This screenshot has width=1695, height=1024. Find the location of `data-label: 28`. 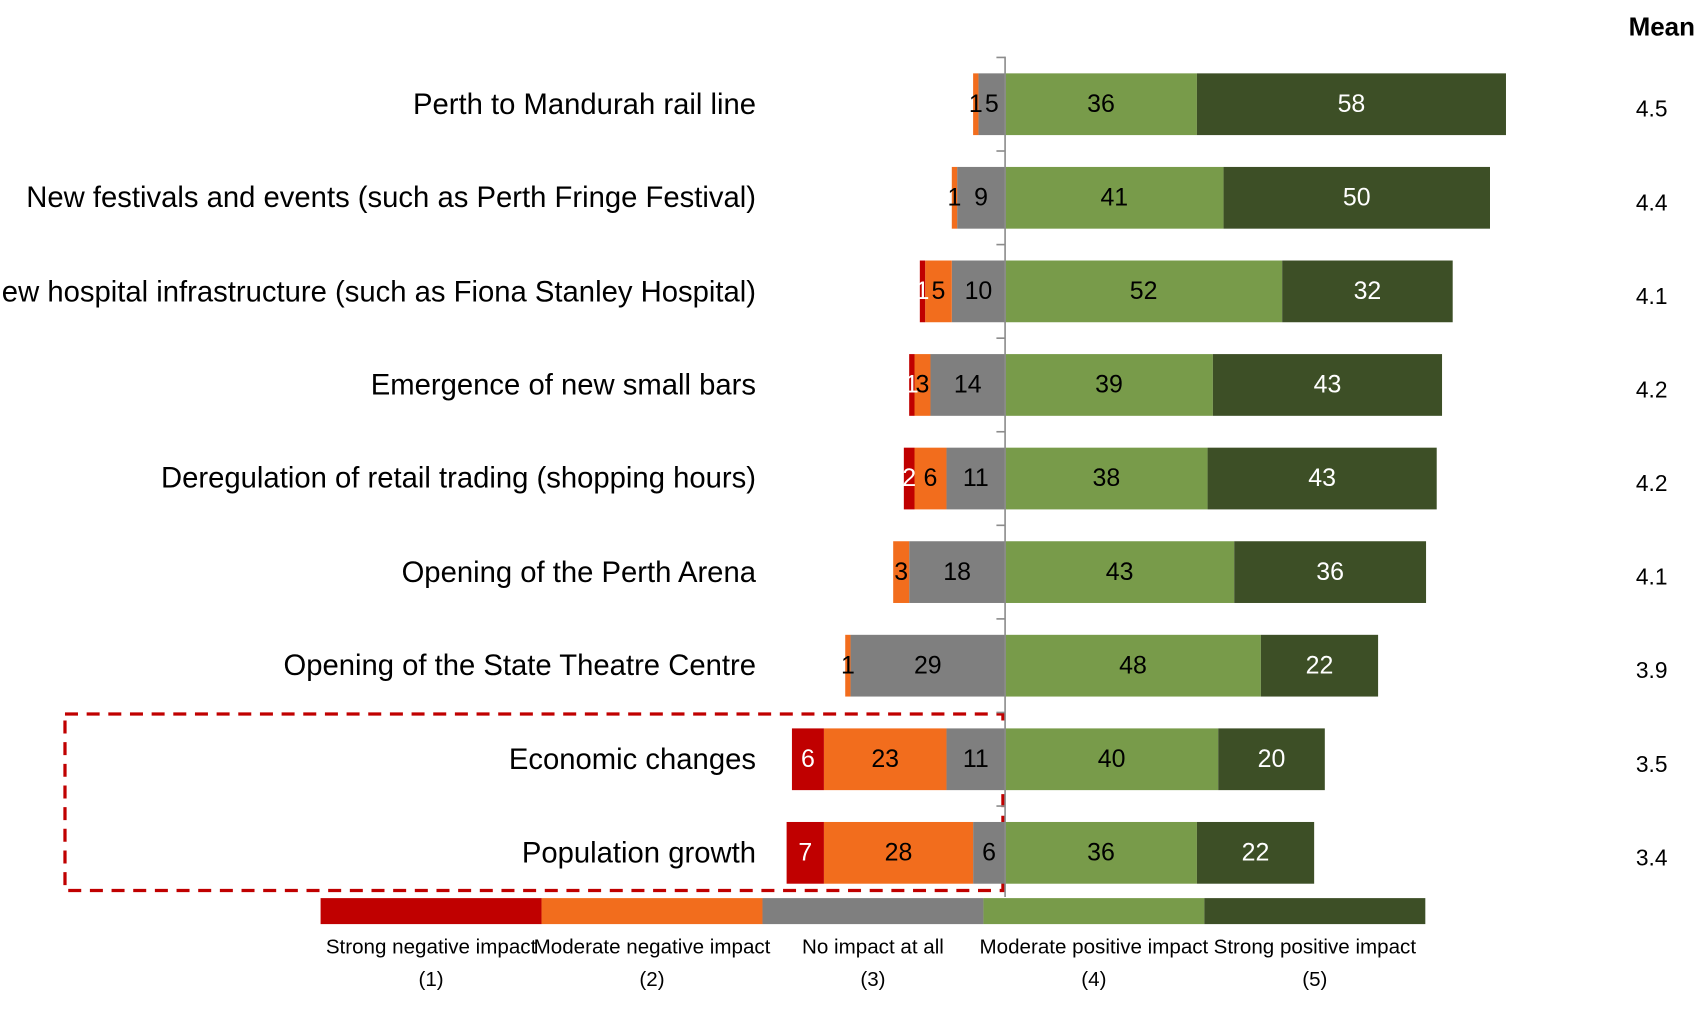

data-label: 28 is located at coordinates (899, 853).